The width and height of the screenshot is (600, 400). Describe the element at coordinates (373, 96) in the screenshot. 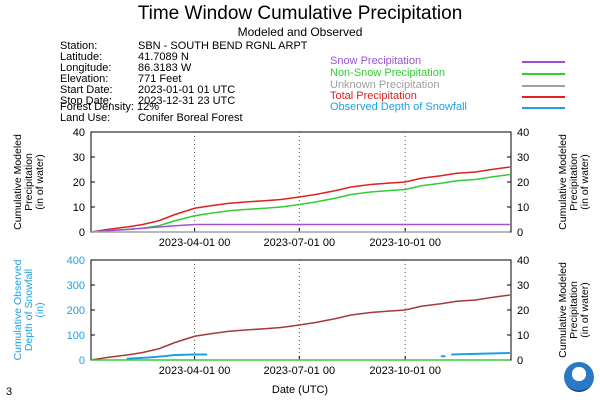

I see `legend-label-total: Total Precipitation` at that location.